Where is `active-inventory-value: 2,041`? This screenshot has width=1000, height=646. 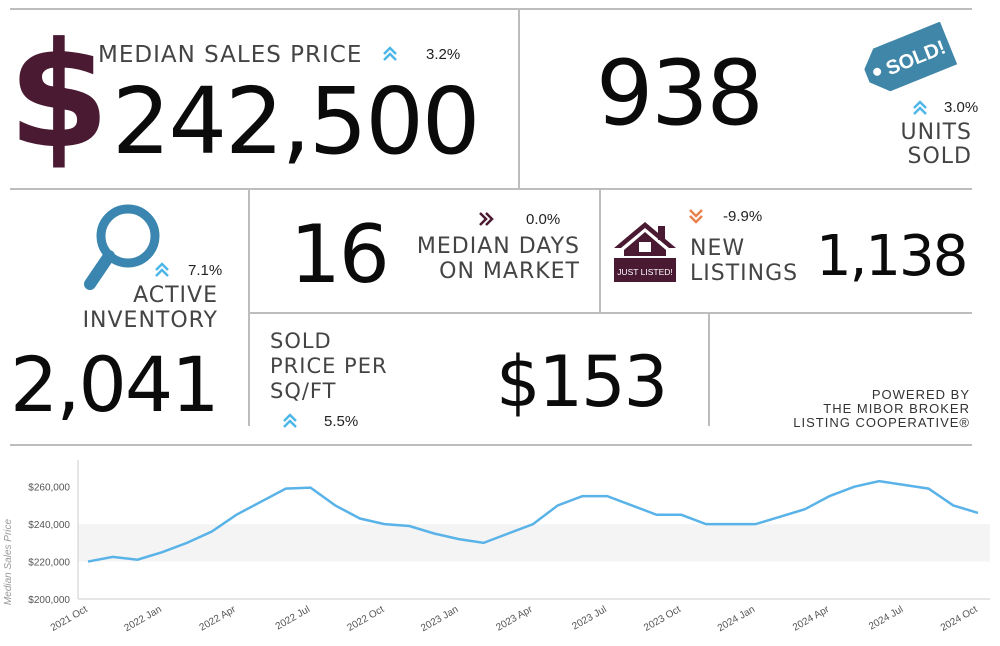 active-inventory-value: 2,041 is located at coordinates (115, 384).